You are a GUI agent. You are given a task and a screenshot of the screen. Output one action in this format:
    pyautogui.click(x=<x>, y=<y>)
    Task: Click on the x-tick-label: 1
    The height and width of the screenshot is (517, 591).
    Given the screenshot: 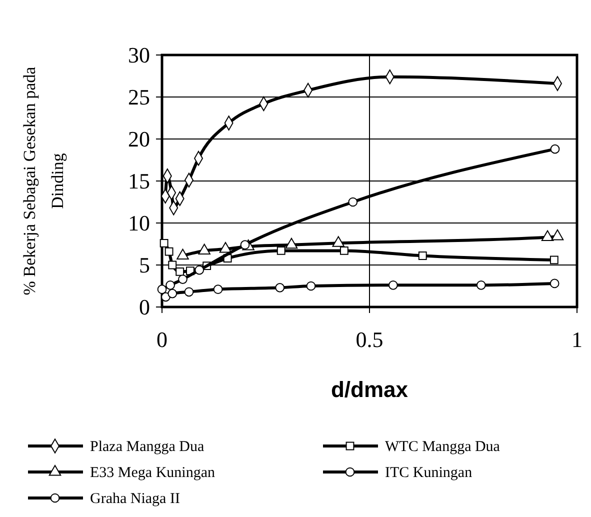 What is the action you would take?
    pyautogui.click(x=577, y=339)
    